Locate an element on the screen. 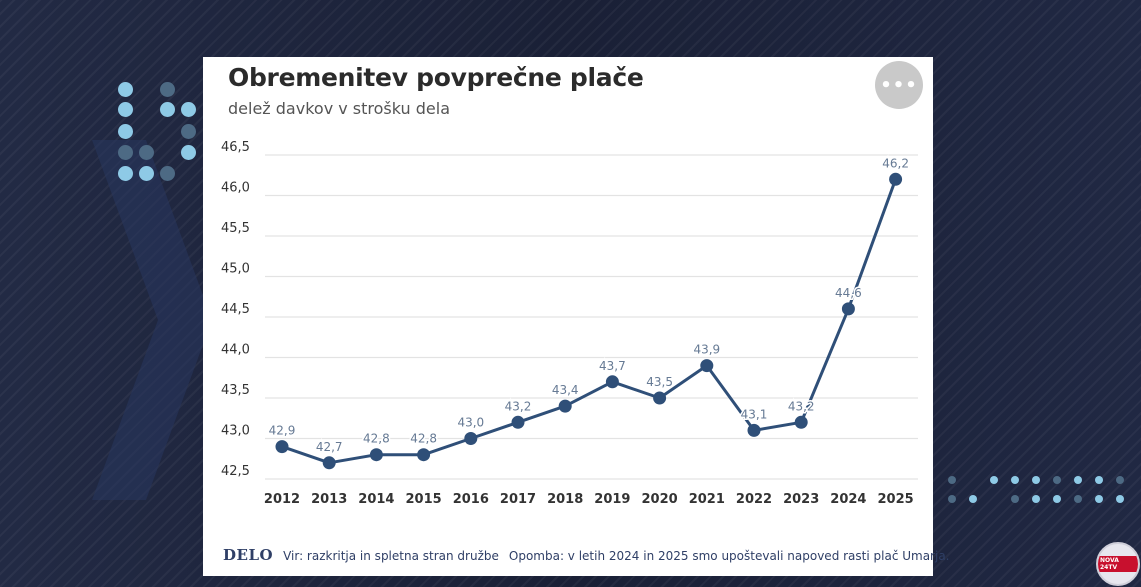 The image size is (1141, 587). x-tick-label: 2024 is located at coordinates (848, 499).